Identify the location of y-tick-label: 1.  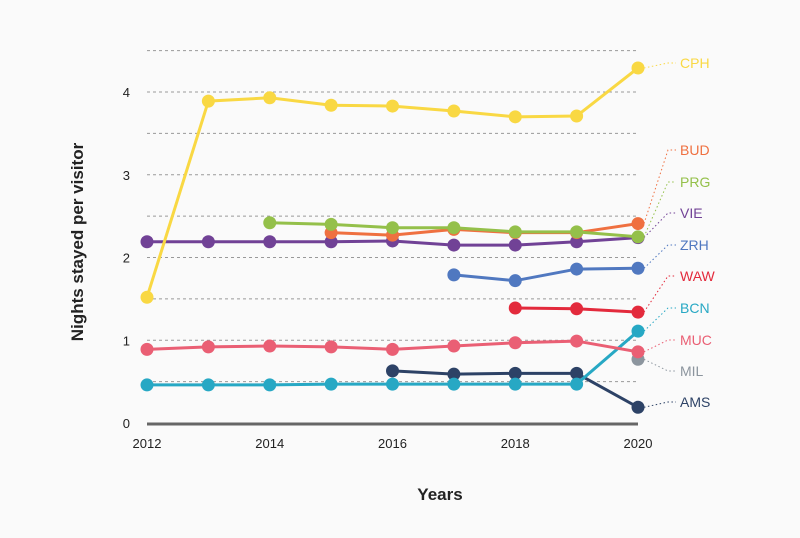
(126, 340).